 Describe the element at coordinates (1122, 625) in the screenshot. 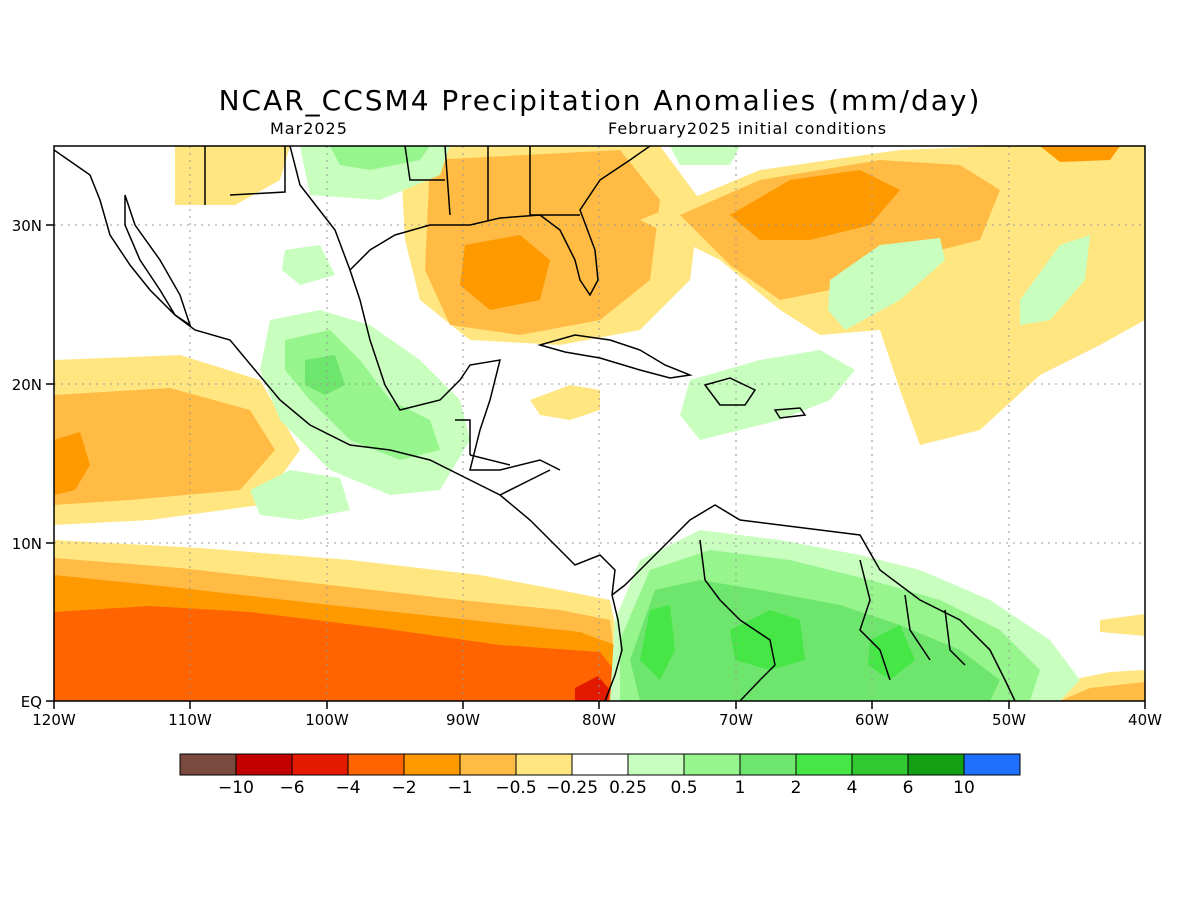

I see `equatorial-atlantic-dry-east` at that location.